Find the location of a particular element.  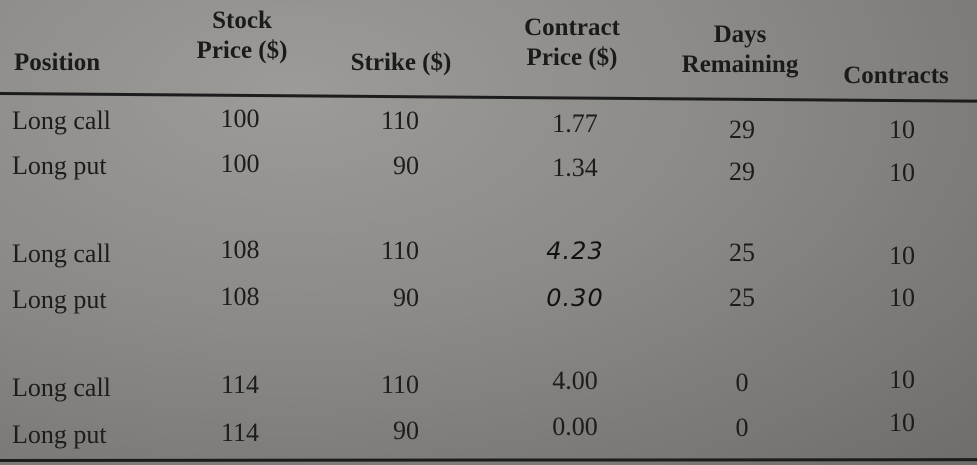

row-3-stock-price: 108 is located at coordinates (240, 249).